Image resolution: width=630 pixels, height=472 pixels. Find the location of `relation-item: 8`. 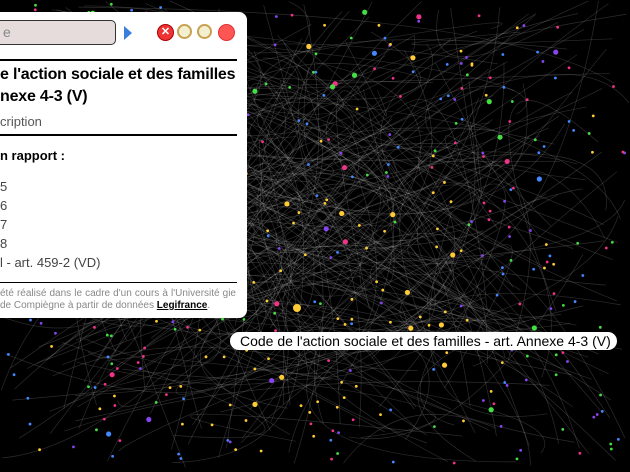

relation-item: 8 is located at coordinates (4, 243).